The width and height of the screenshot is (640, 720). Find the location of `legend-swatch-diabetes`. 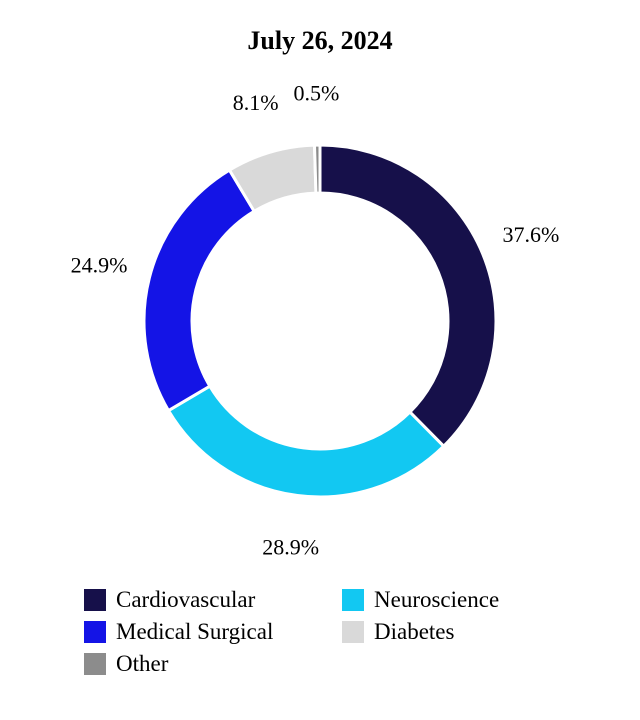

legend-swatch-diabetes is located at coordinates (353, 632).